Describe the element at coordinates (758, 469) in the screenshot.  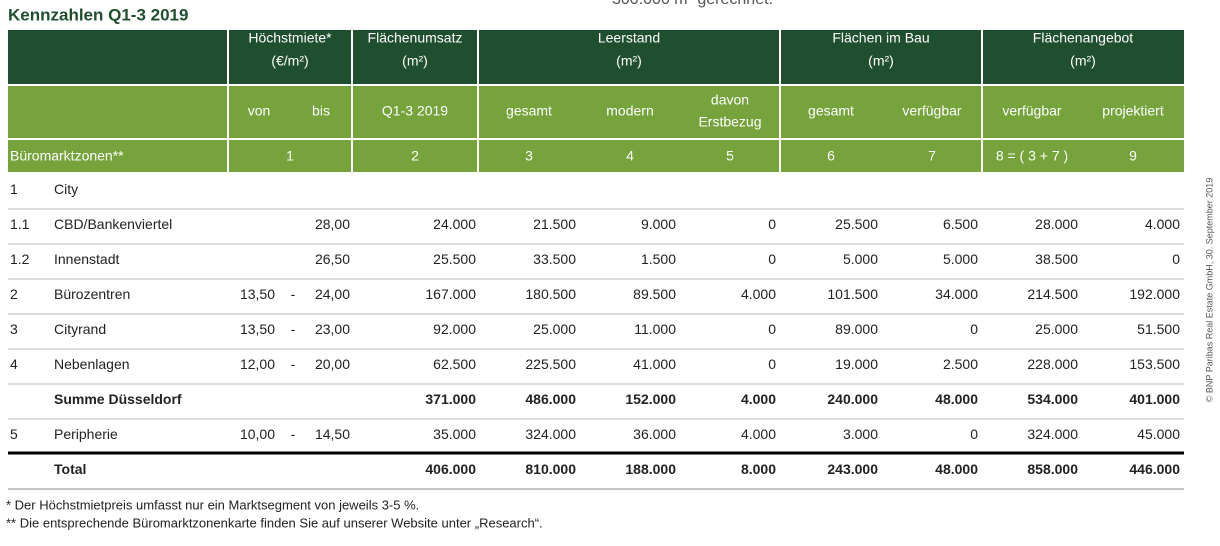
I see `cell: 8.000` at that location.